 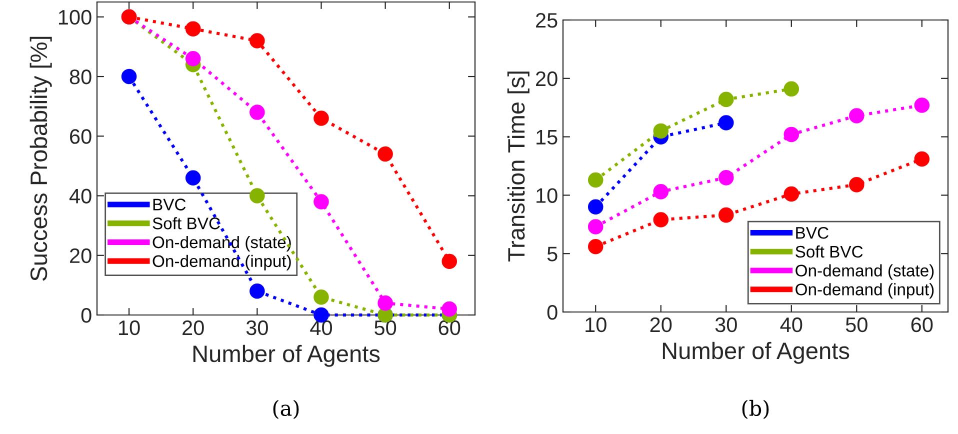 I want to click on text: (a), so click(x=286, y=409).